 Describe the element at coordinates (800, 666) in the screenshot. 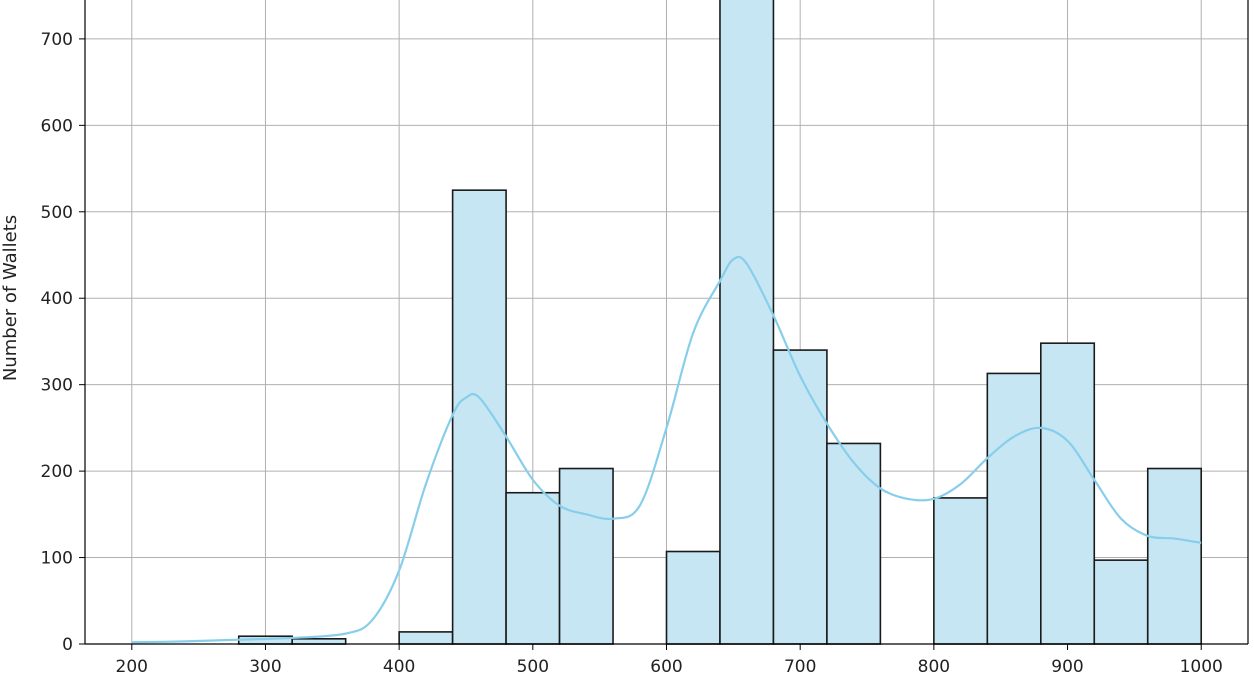

I see `x-tick-label: 700` at that location.